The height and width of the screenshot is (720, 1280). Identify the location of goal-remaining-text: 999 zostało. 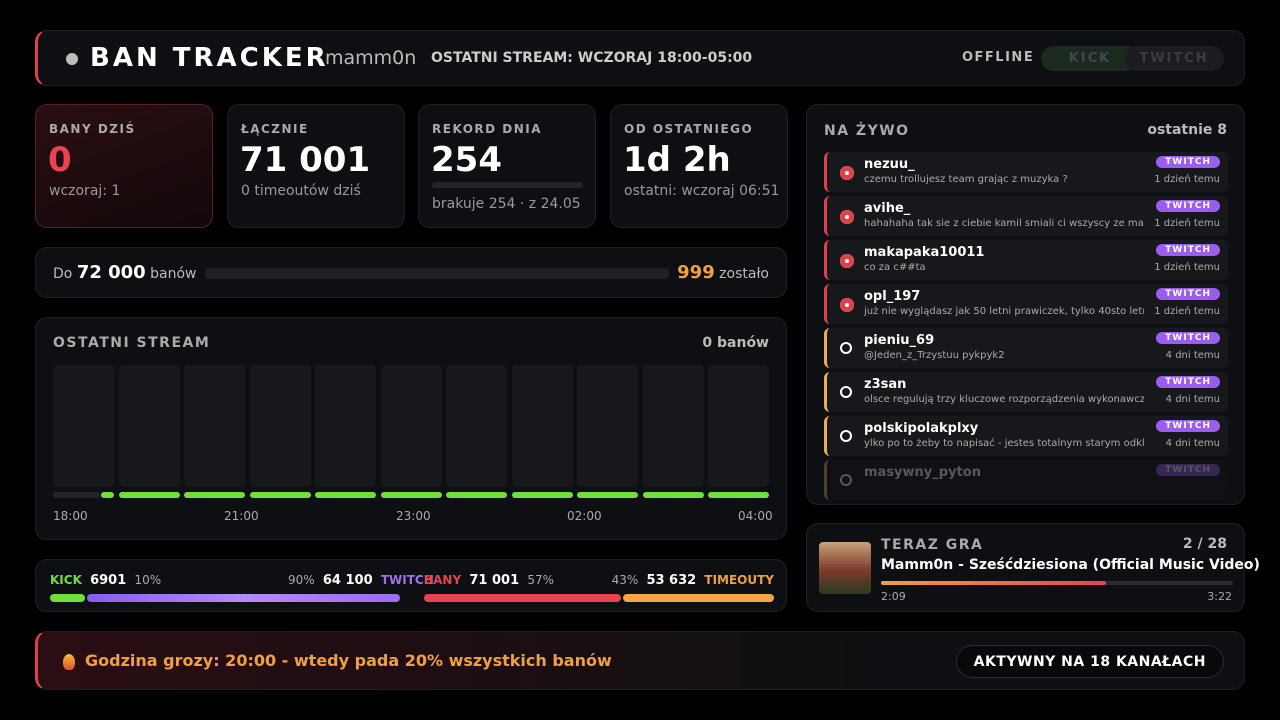
(723, 272).